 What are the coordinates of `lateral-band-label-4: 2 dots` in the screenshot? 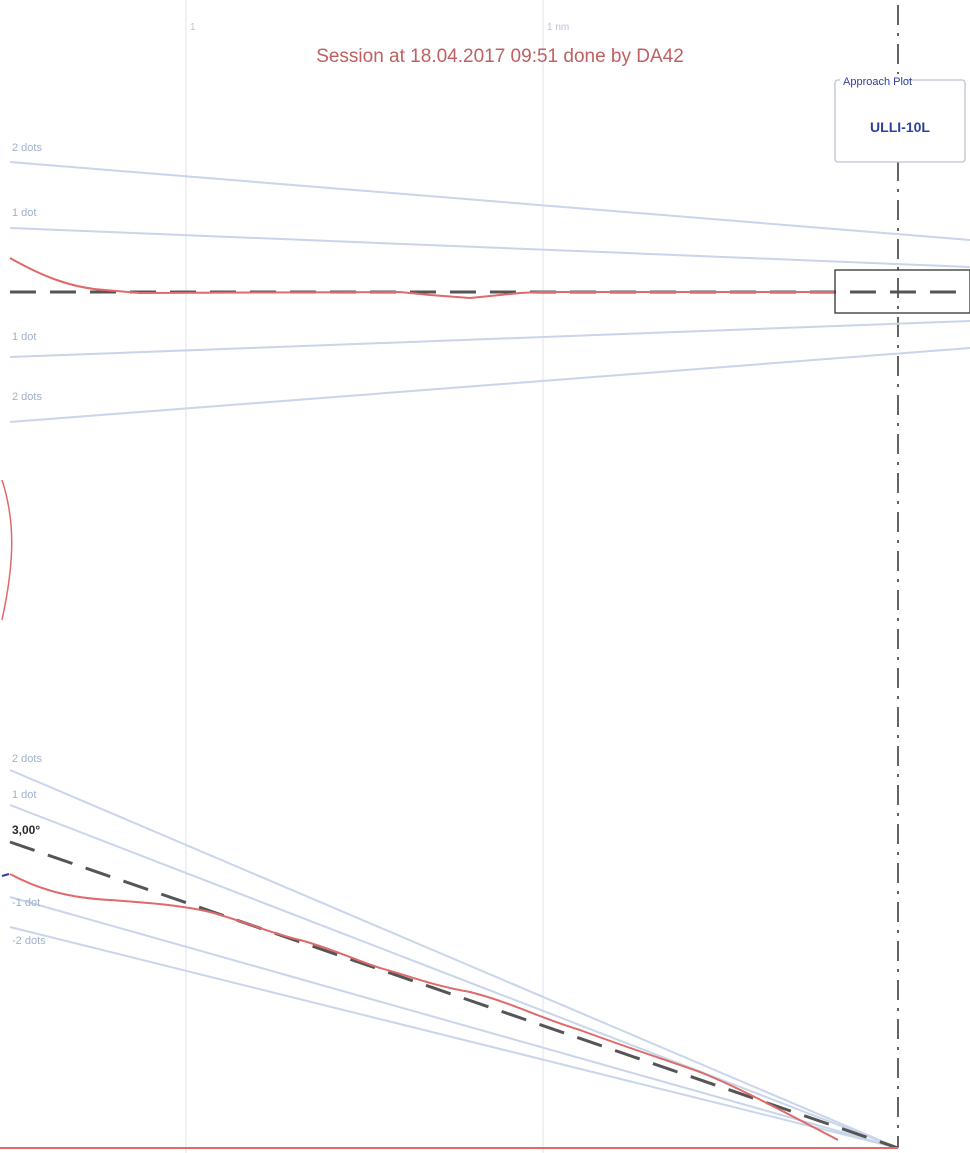 It's located at (27, 397).